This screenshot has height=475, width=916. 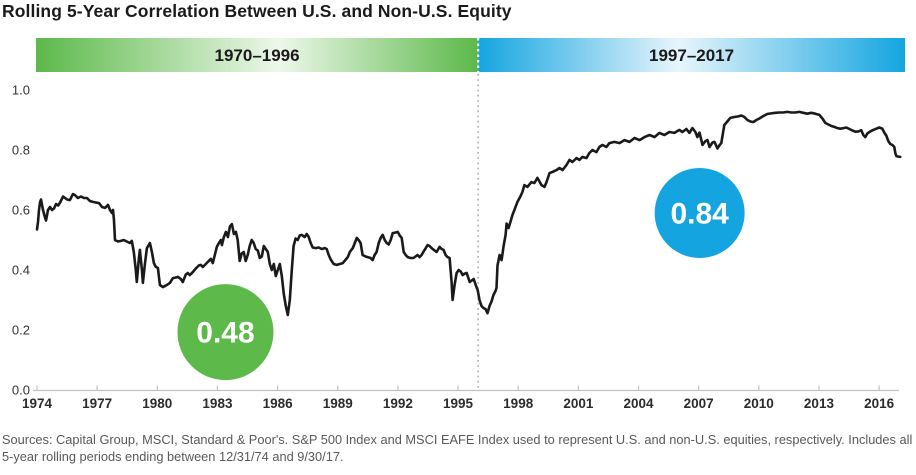 I want to click on x-tick-label-2016: 2016, so click(x=879, y=403).